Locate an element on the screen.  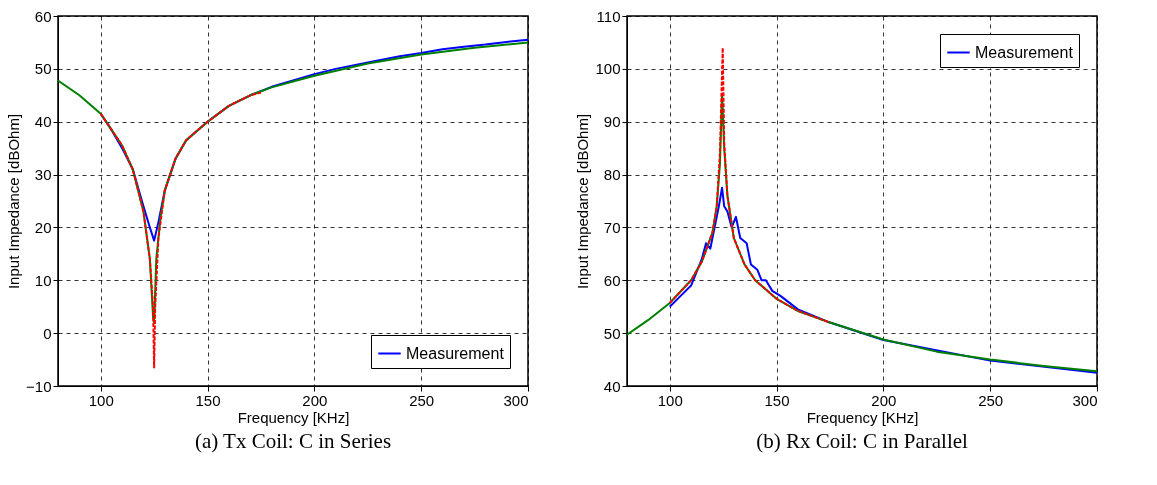
y-tick-label: 20 is located at coordinates (43, 227).